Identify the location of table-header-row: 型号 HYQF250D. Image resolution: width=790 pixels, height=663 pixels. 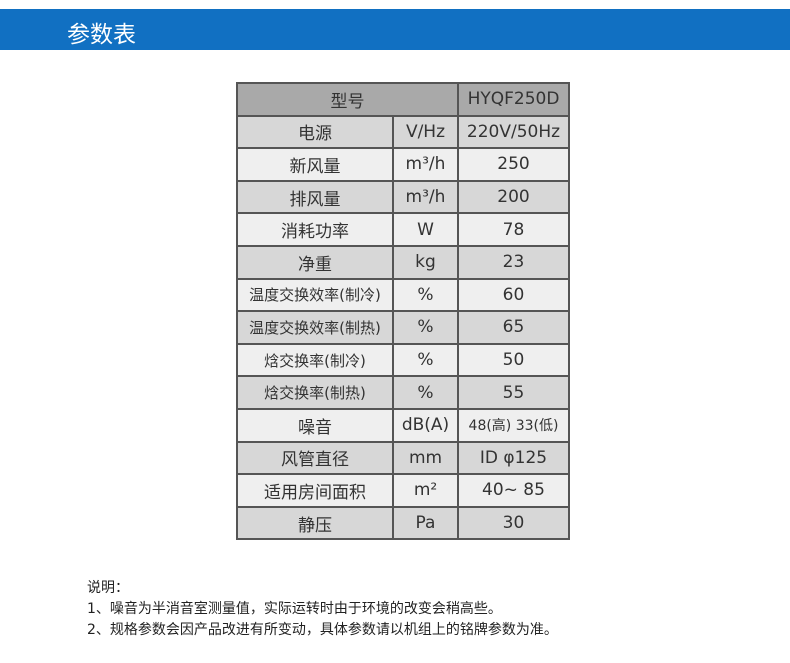
(403, 99).